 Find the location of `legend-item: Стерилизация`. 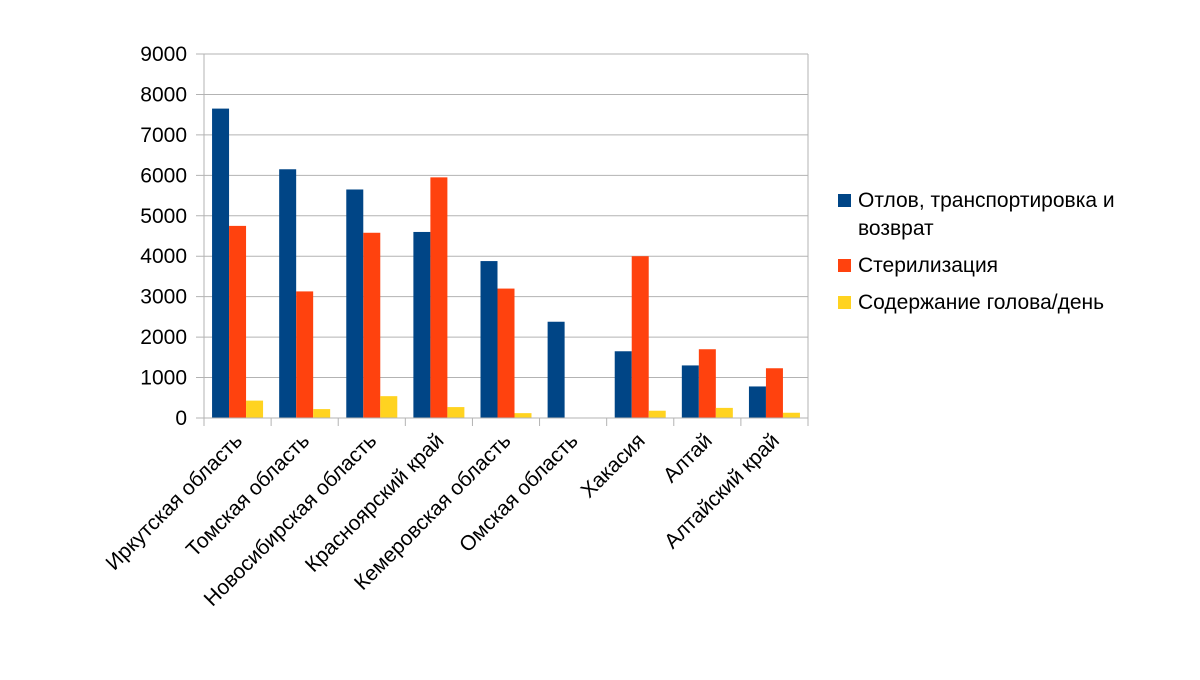

legend-item: Стерилизация is located at coordinates (918, 265).